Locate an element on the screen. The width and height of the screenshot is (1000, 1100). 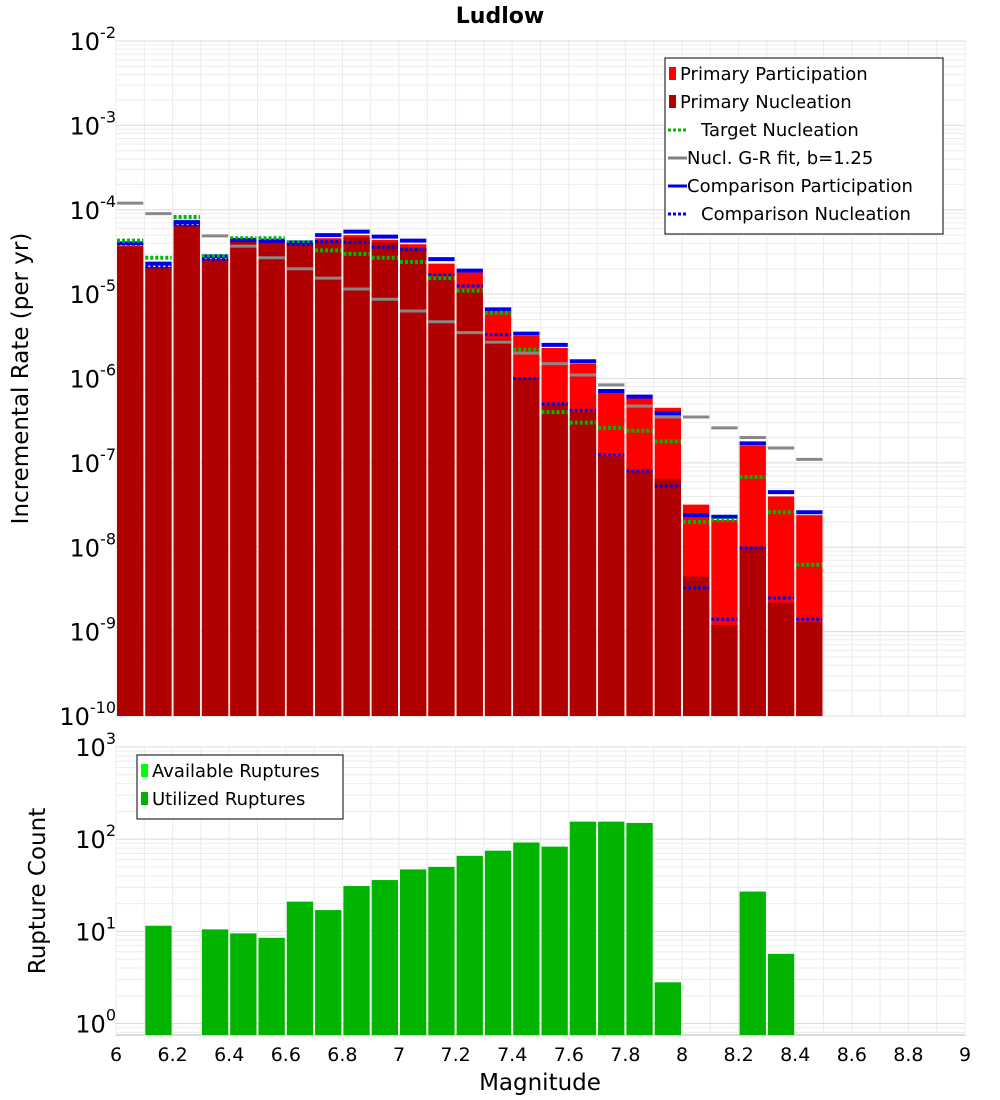
count-y-axis-label: Rupture Count is located at coordinates (38, 891).